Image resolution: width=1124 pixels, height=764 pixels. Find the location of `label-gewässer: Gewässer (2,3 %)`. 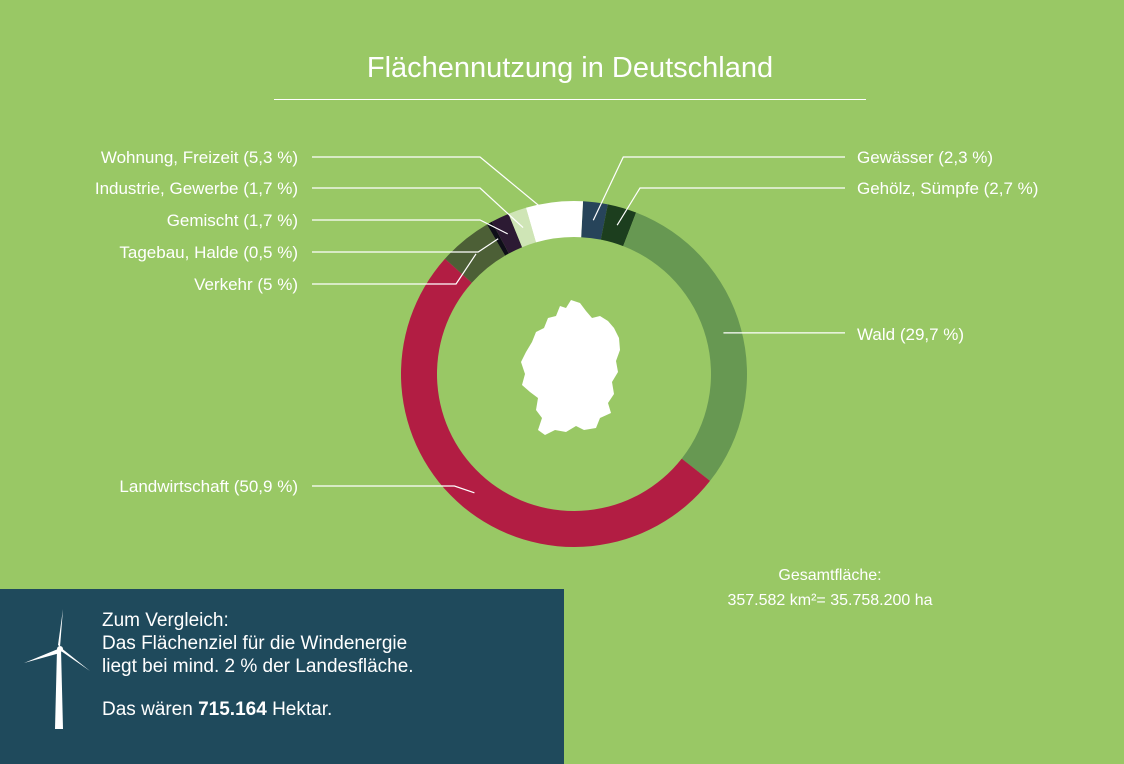

label-gewässer: Gewässer (2,3 %) is located at coordinates (925, 157).